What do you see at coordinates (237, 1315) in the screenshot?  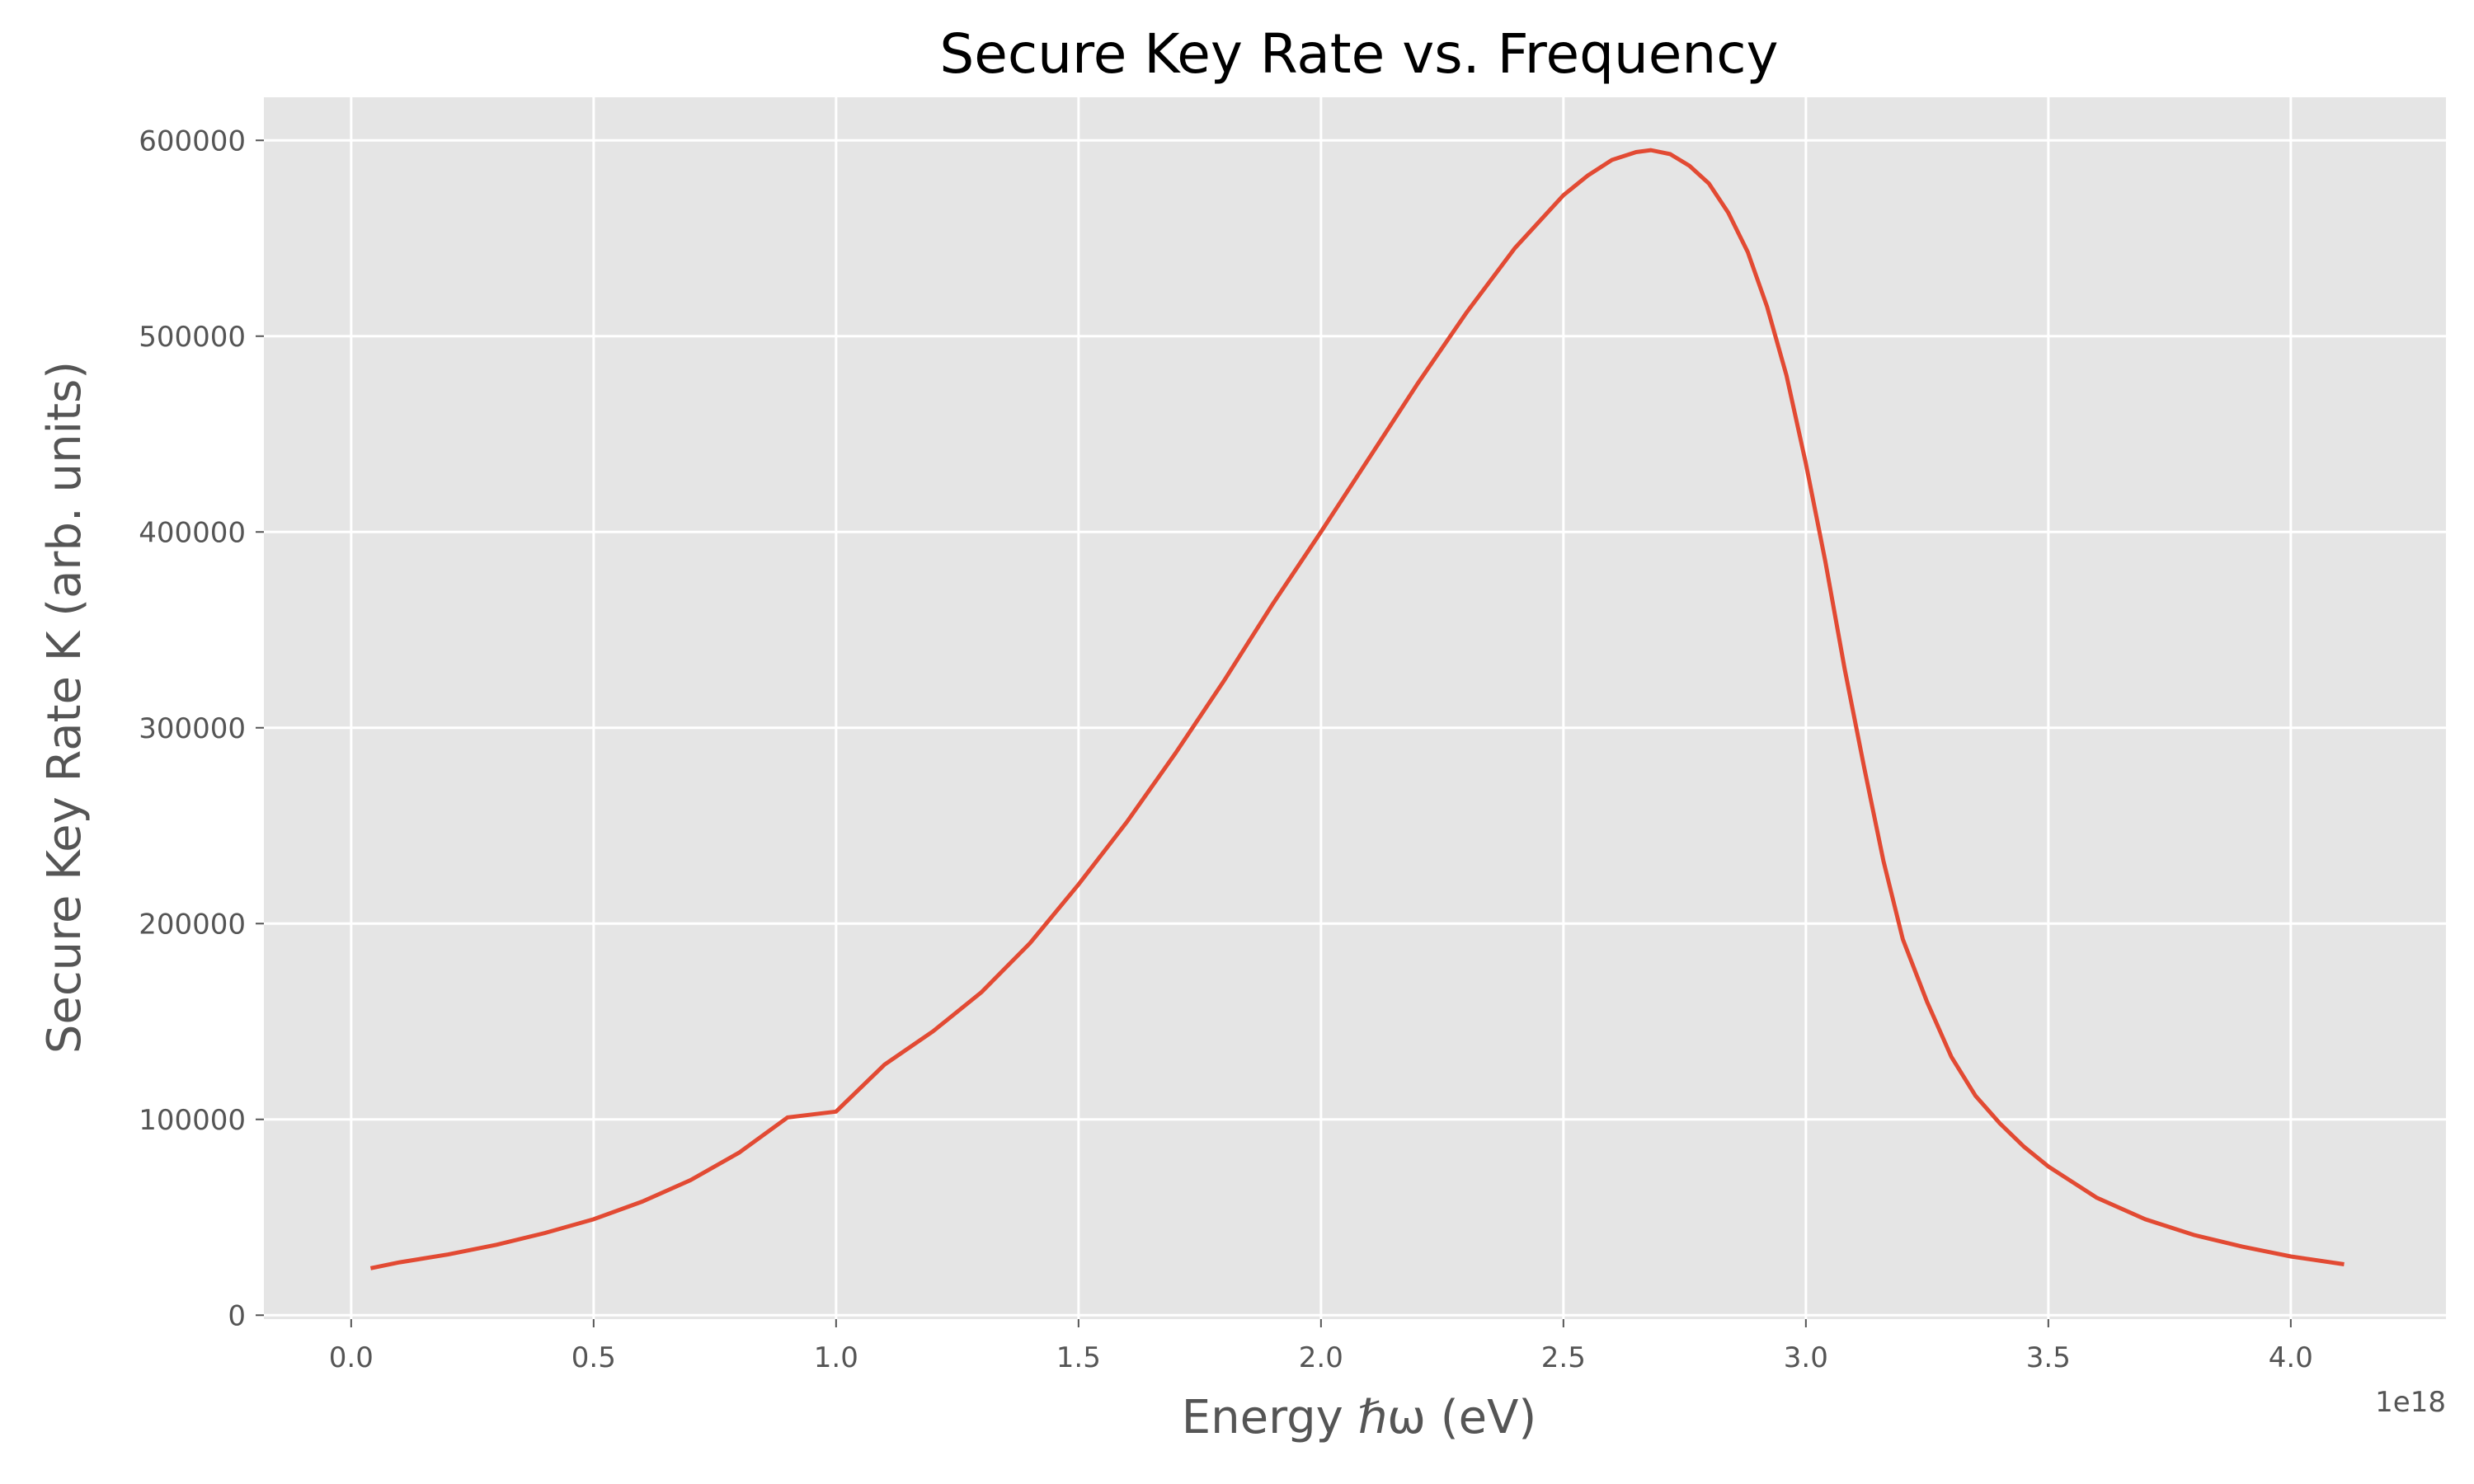 I see `y-tick-label: 0` at bounding box center [237, 1315].